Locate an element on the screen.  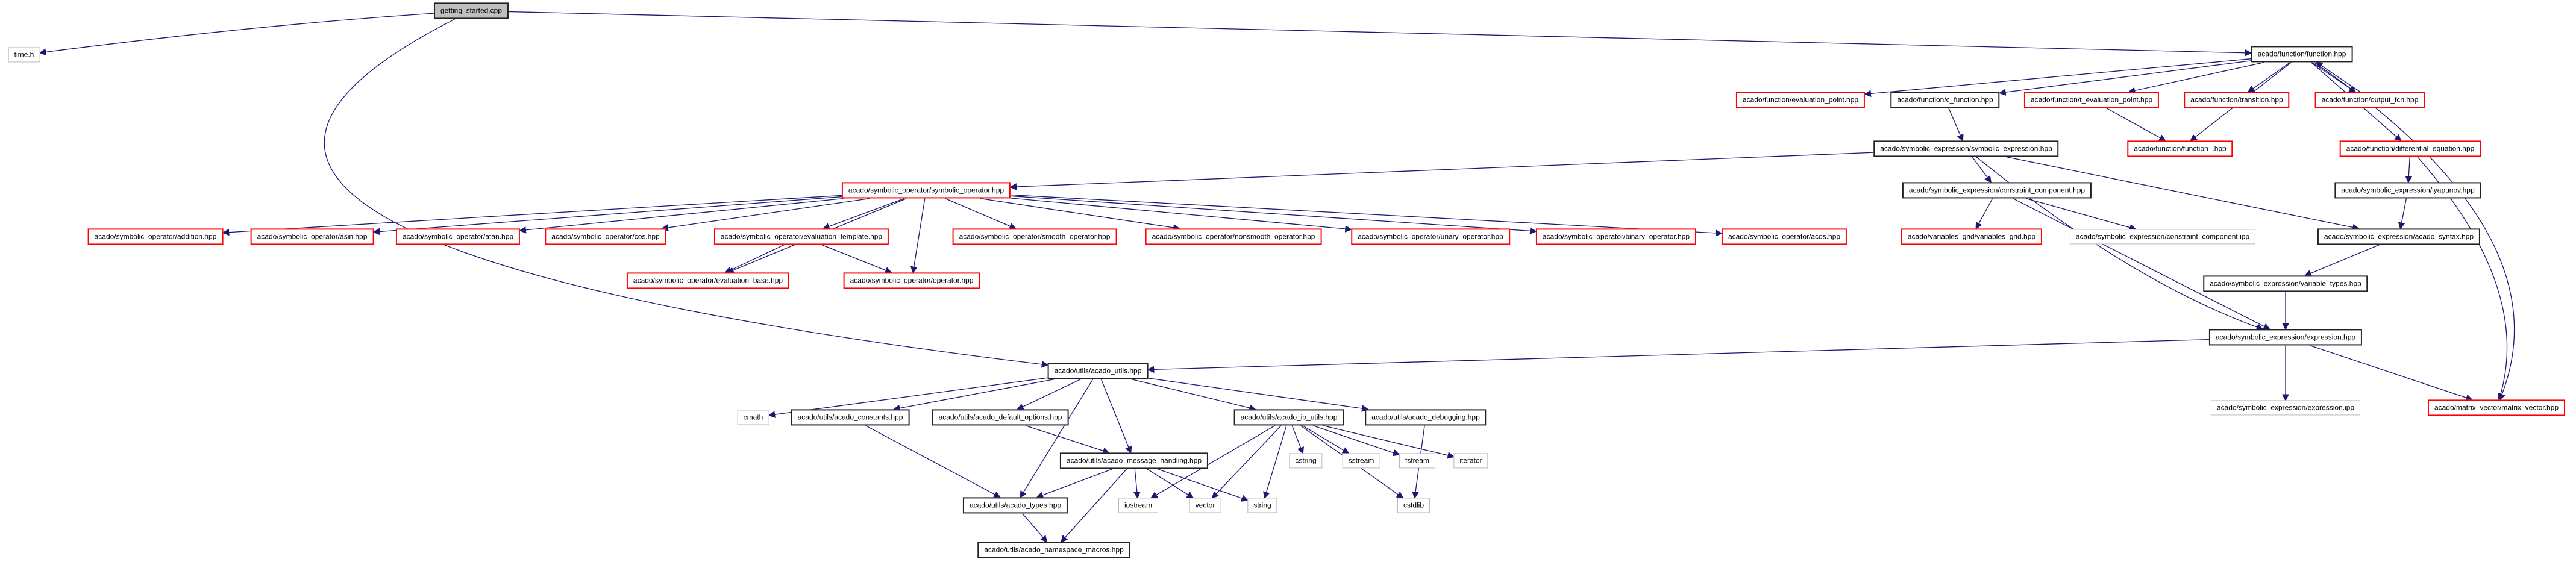
edge-function-to-c_function is located at coordinates (2124, 78).